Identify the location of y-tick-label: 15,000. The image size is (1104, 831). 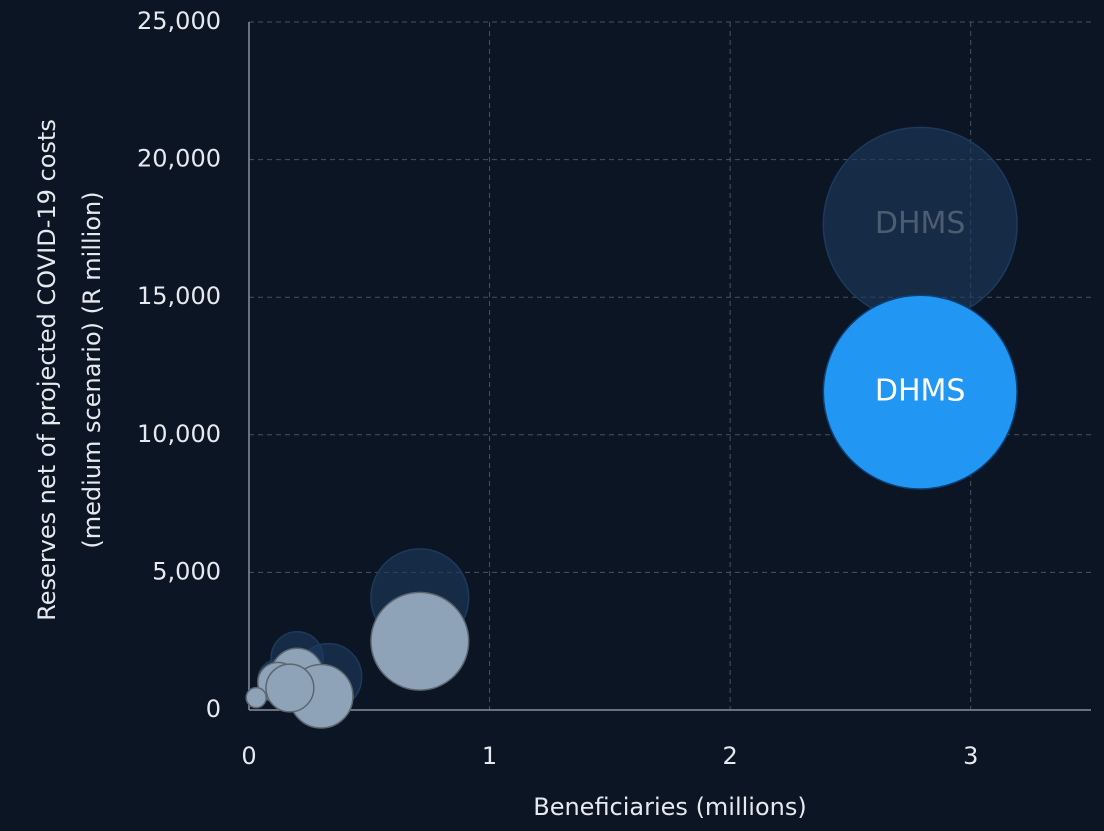
(179, 296).